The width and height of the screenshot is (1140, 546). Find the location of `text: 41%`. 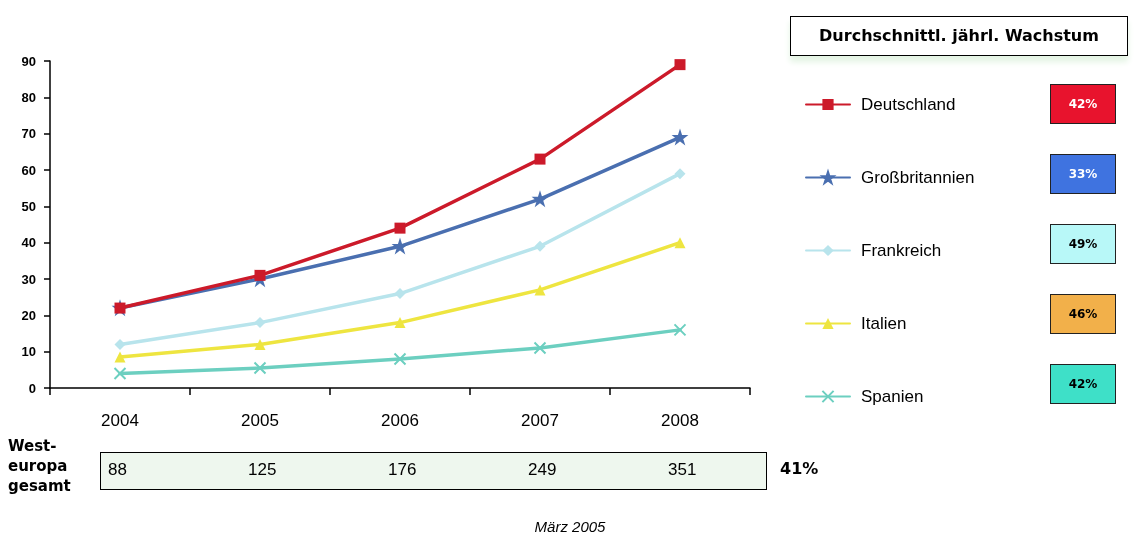

text: 41% is located at coordinates (799, 468).